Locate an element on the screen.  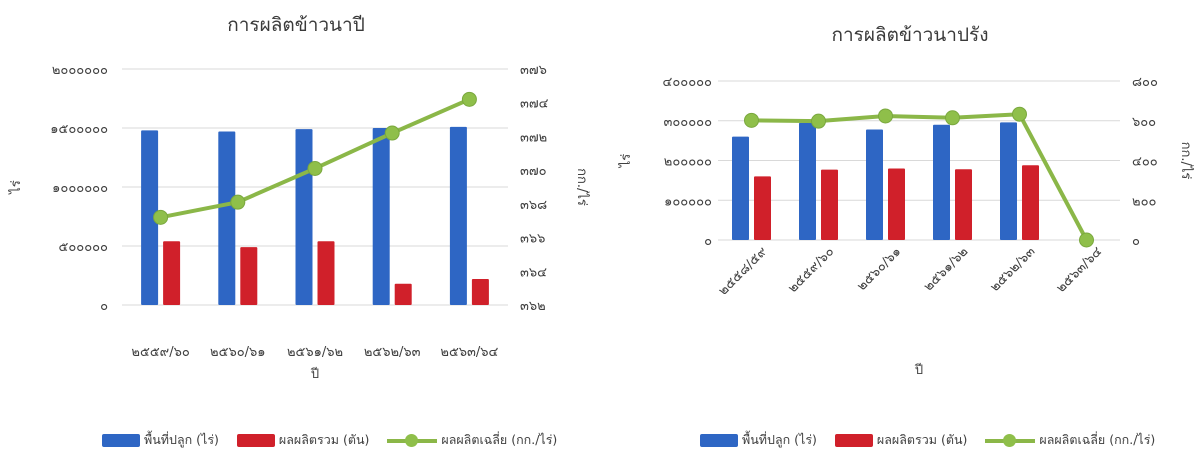
chart-title: การผลิตข้าวนาปรัง is located at coordinates (910, 35).